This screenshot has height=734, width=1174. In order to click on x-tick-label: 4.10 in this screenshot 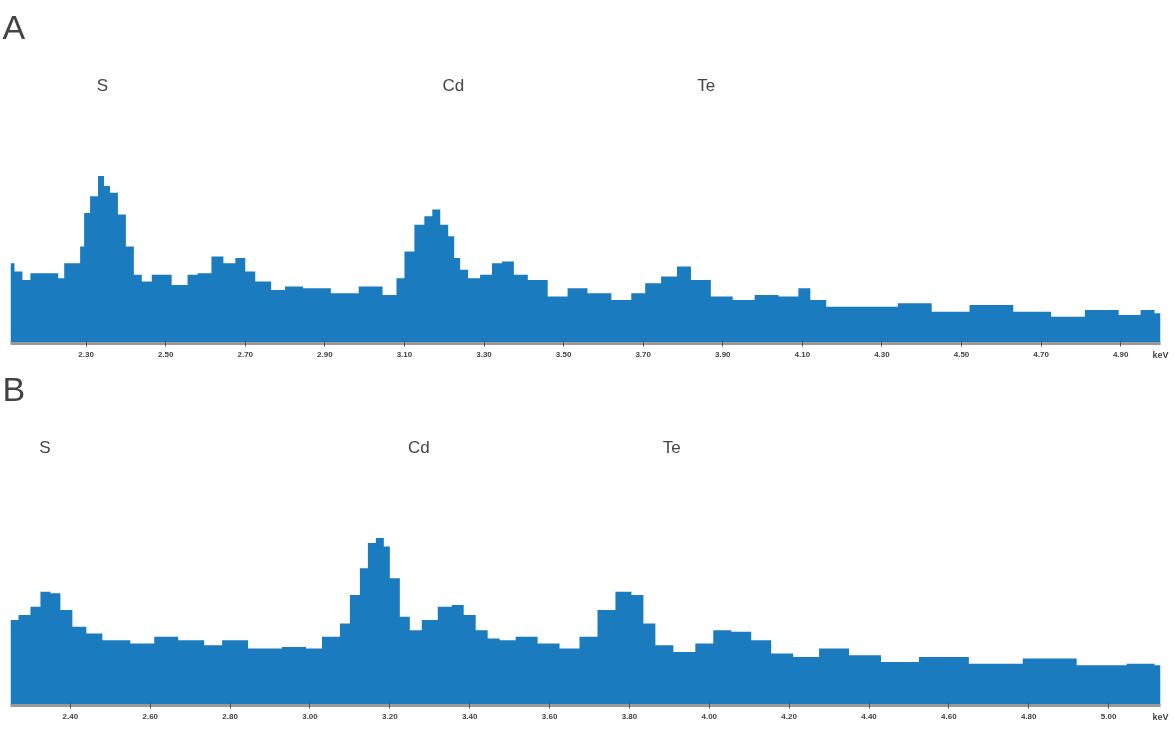, I will do `click(802, 354)`.